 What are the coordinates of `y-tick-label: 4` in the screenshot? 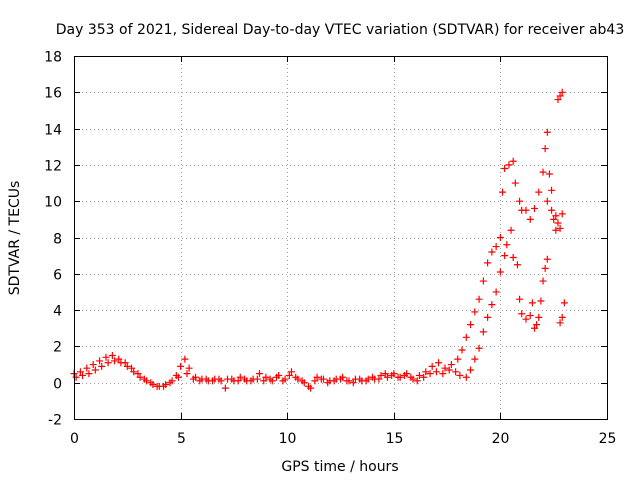 It's located at (57, 312).